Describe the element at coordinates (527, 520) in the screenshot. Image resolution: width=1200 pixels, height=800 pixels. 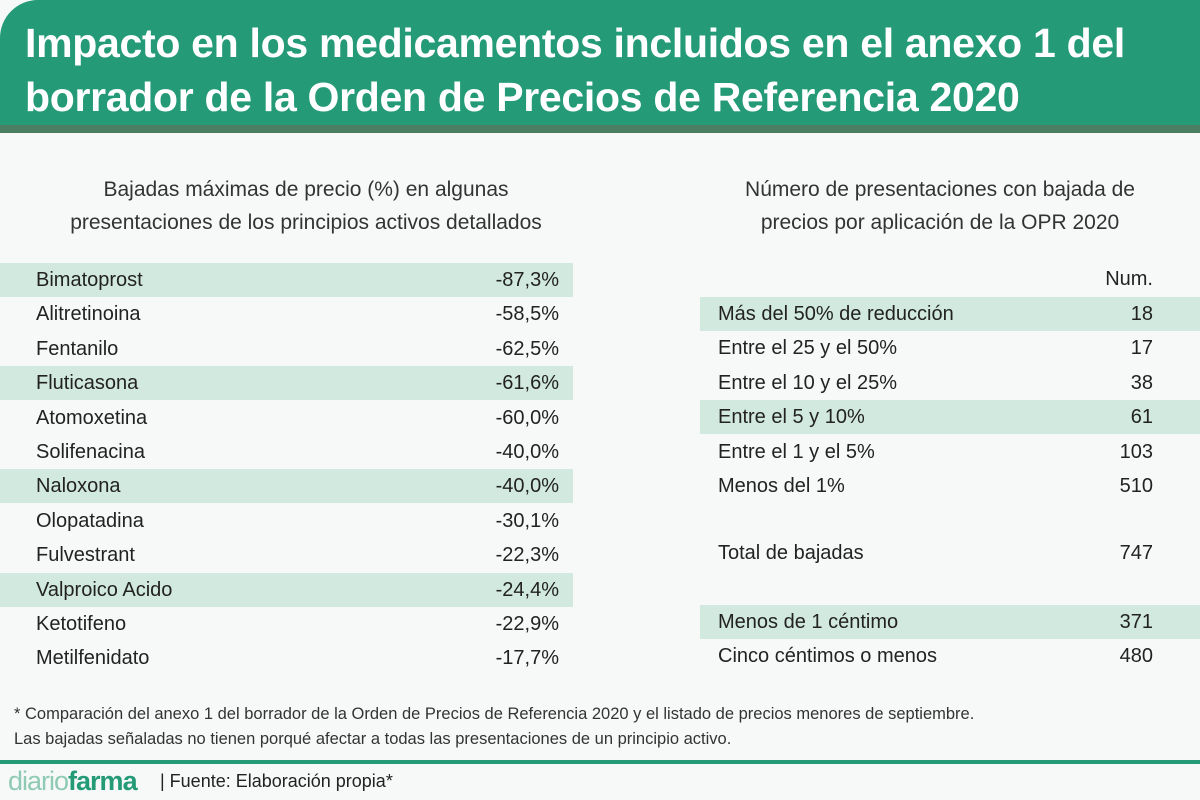
I see `row-value: -30,1%` at that location.